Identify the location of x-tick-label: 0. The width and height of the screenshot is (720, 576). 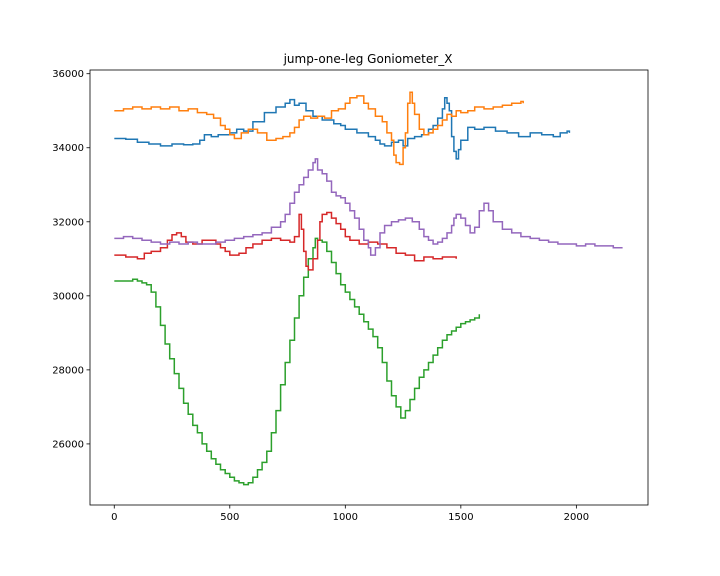
(114, 517).